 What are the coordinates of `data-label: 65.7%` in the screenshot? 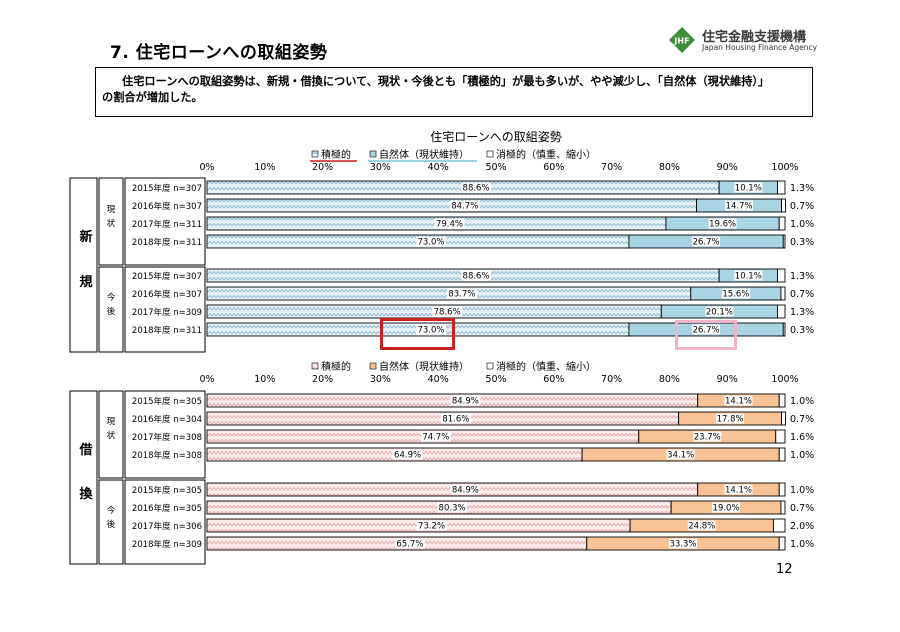 It's located at (409, 545).